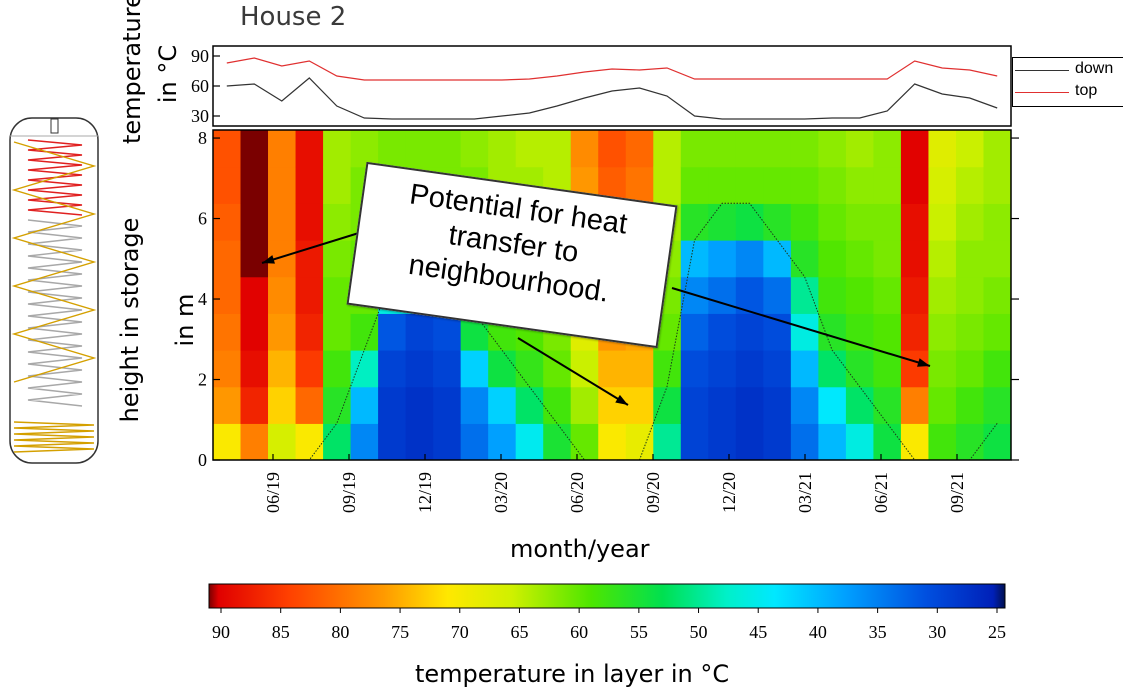 The height and width of the screenshot is (691, 1123). I want to click on colorbar-tick-label: 75, so click(400, 632).